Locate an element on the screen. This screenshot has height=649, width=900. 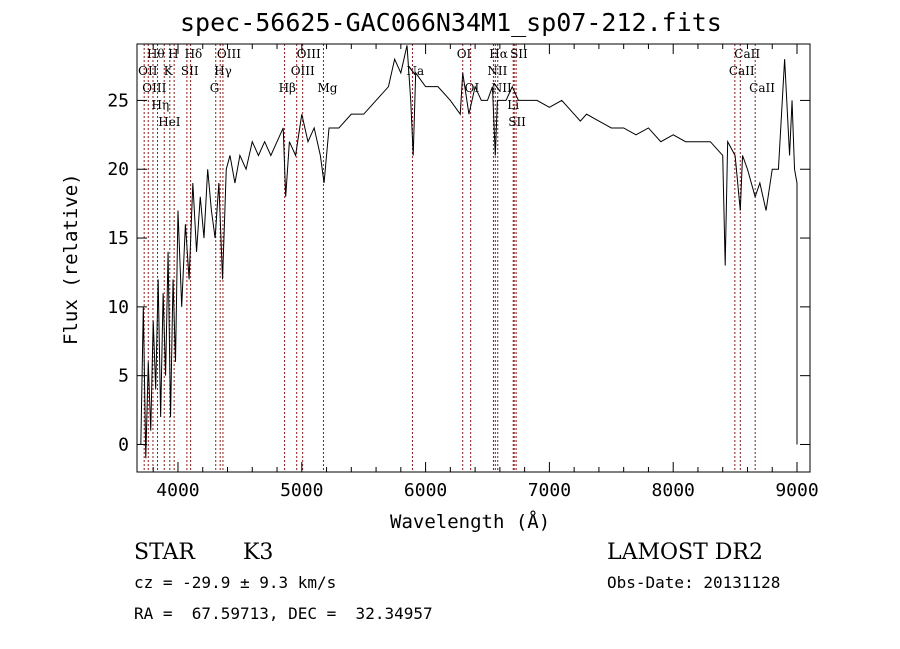
spectral-line-label: Hβ is located at coordinates (287, 88).